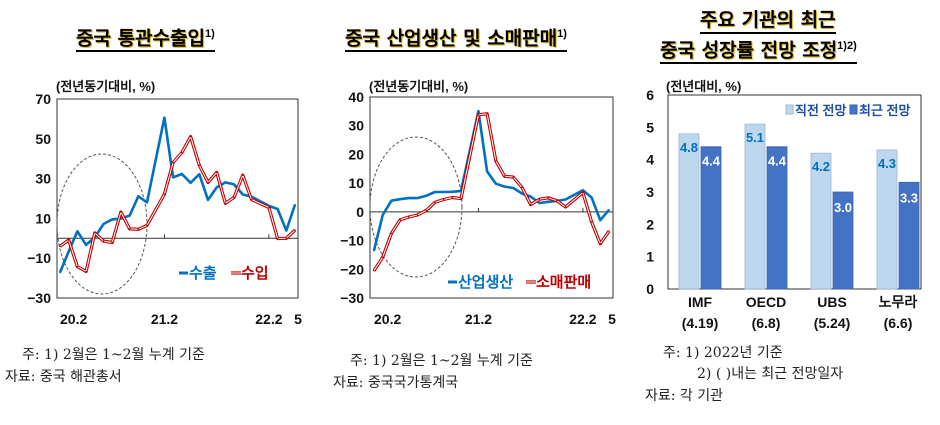  What do you see at coordinates (177, 204) in the screenshot?
I see `chart1-series-b-line-inner` at bounding box center [177, 204].